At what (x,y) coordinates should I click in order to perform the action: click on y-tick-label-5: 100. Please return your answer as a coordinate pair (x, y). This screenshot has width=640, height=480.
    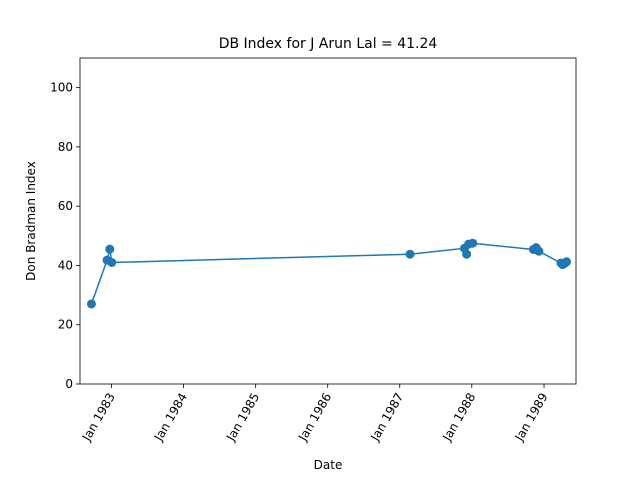
    Looking at the image, I should click on (61, 88).